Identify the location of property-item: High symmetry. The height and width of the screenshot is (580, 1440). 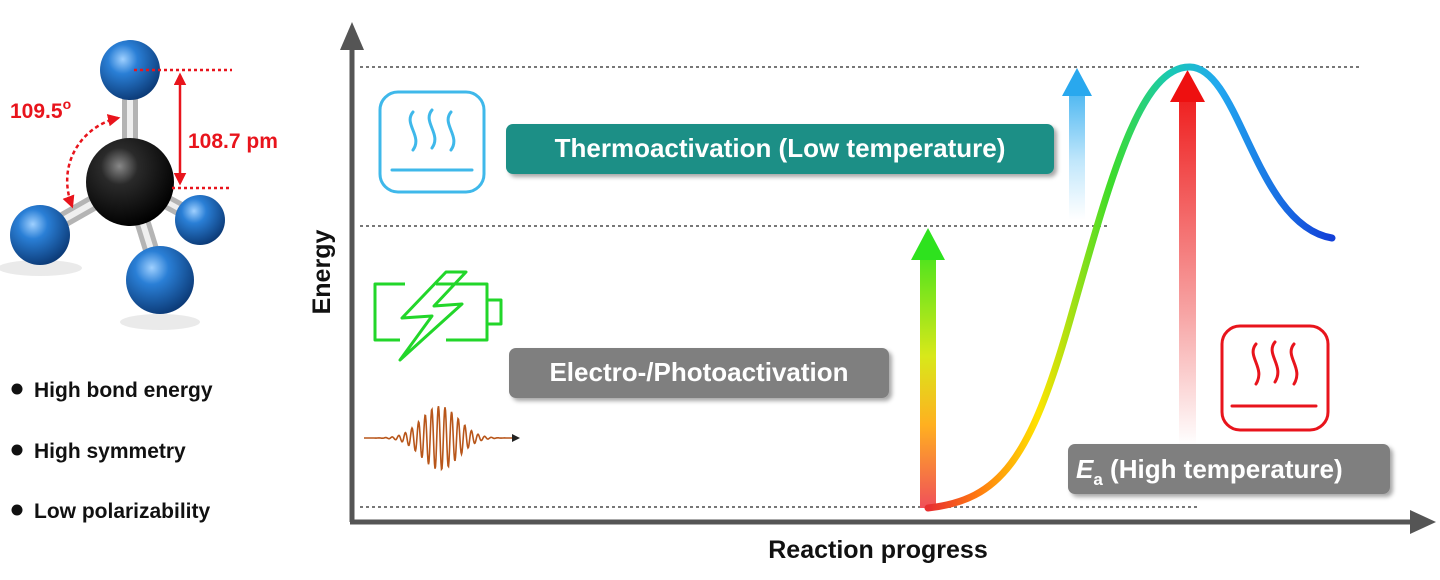
(110, 451).